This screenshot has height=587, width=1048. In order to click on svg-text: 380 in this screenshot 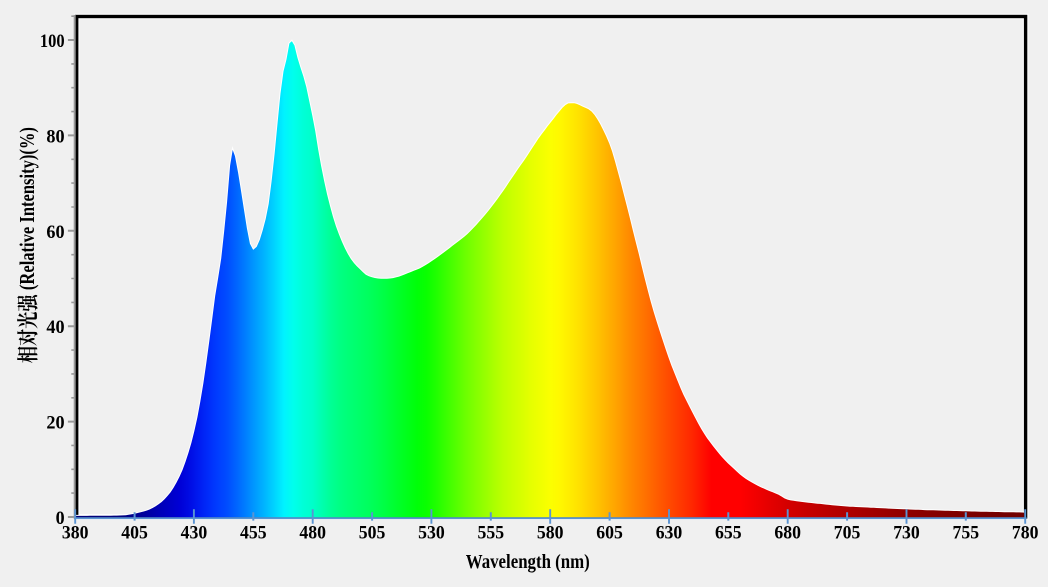, I will do `click(75, 533)`.